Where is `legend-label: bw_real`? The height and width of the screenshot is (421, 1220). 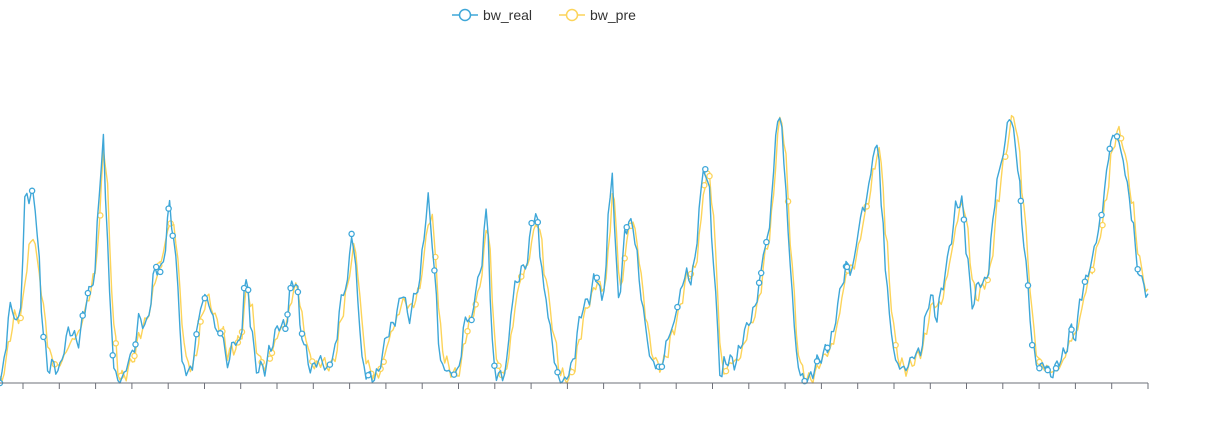
legend-label: bw_real is located at coordinates (507, 15).